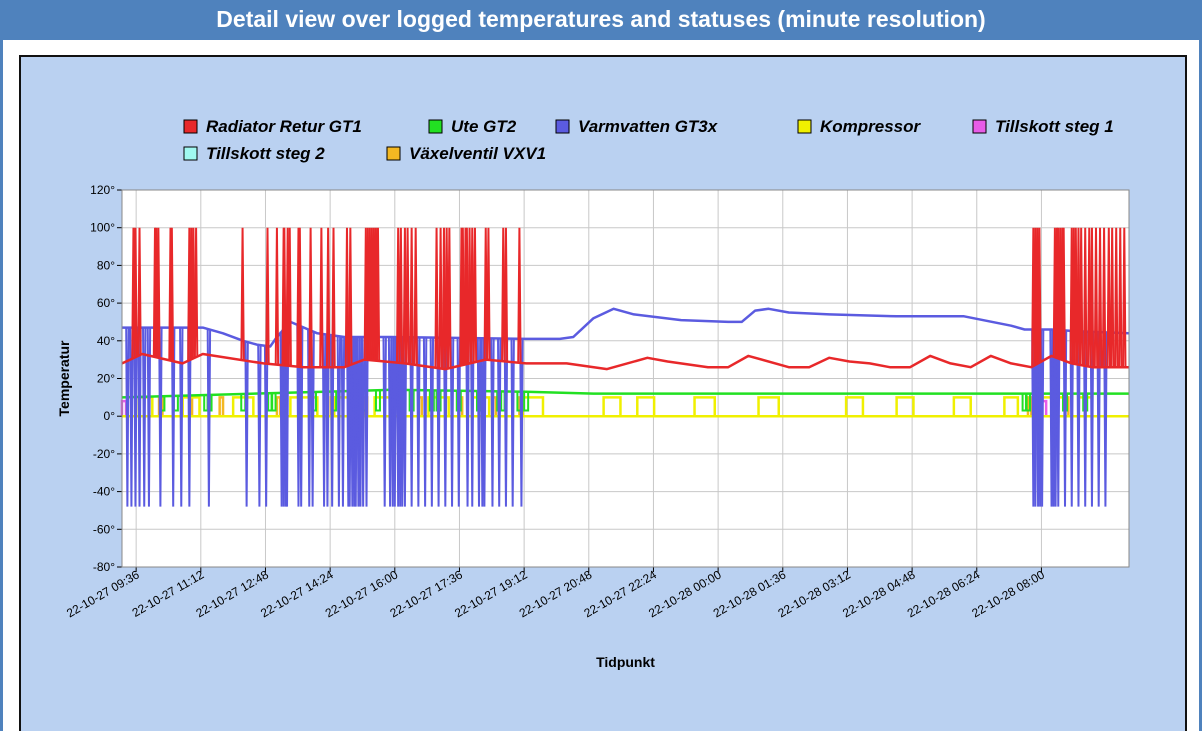 This screenshot has height=731, width=1202. I want to click on y-tick-label: -40°, so click(104, 492).